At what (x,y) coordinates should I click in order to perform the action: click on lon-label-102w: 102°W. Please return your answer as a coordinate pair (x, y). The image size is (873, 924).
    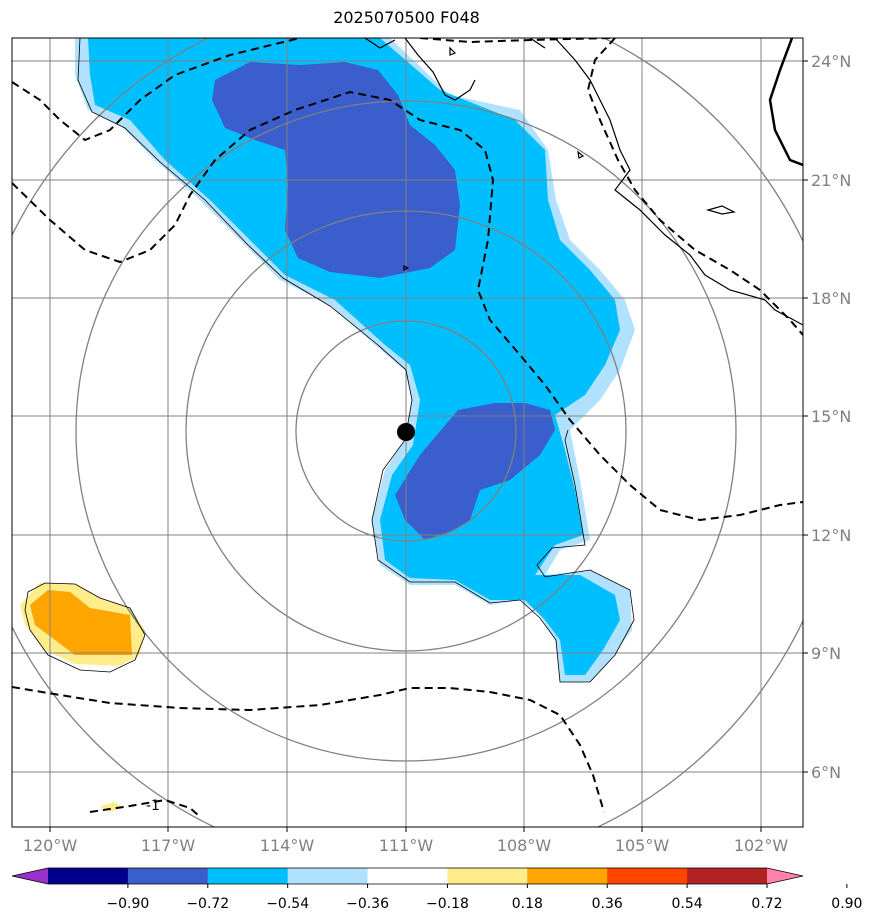
    Looking at the image, I should click on (761, 845).